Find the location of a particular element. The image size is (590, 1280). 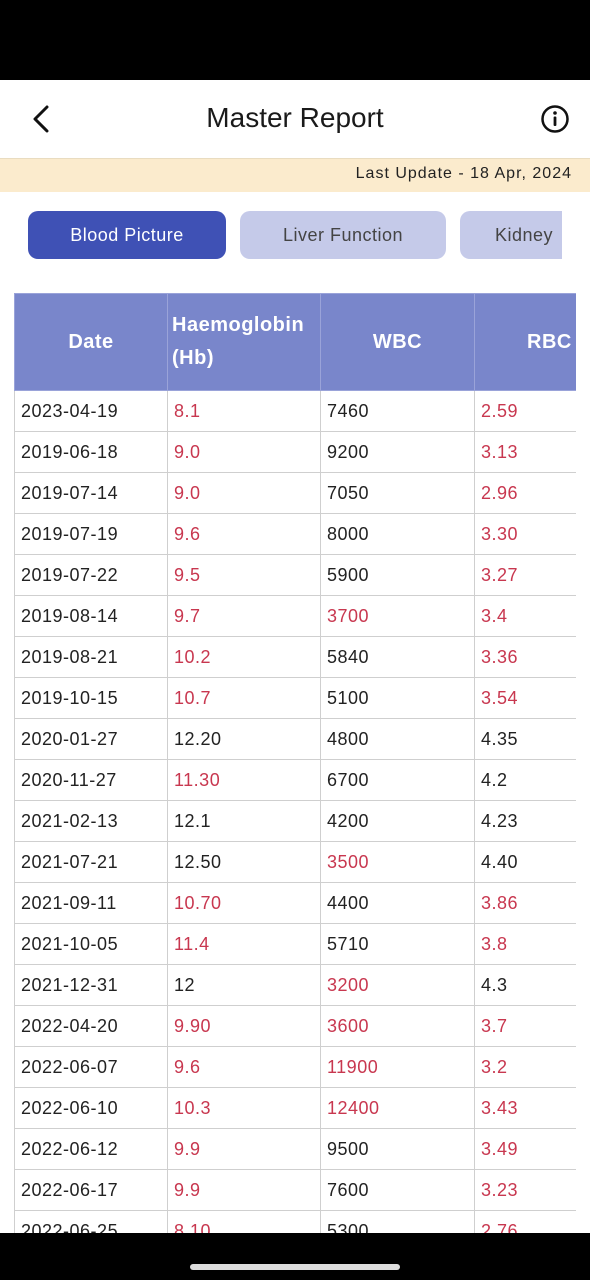

cell-haemoglobin: 12 is located at coordinates (244, 985).